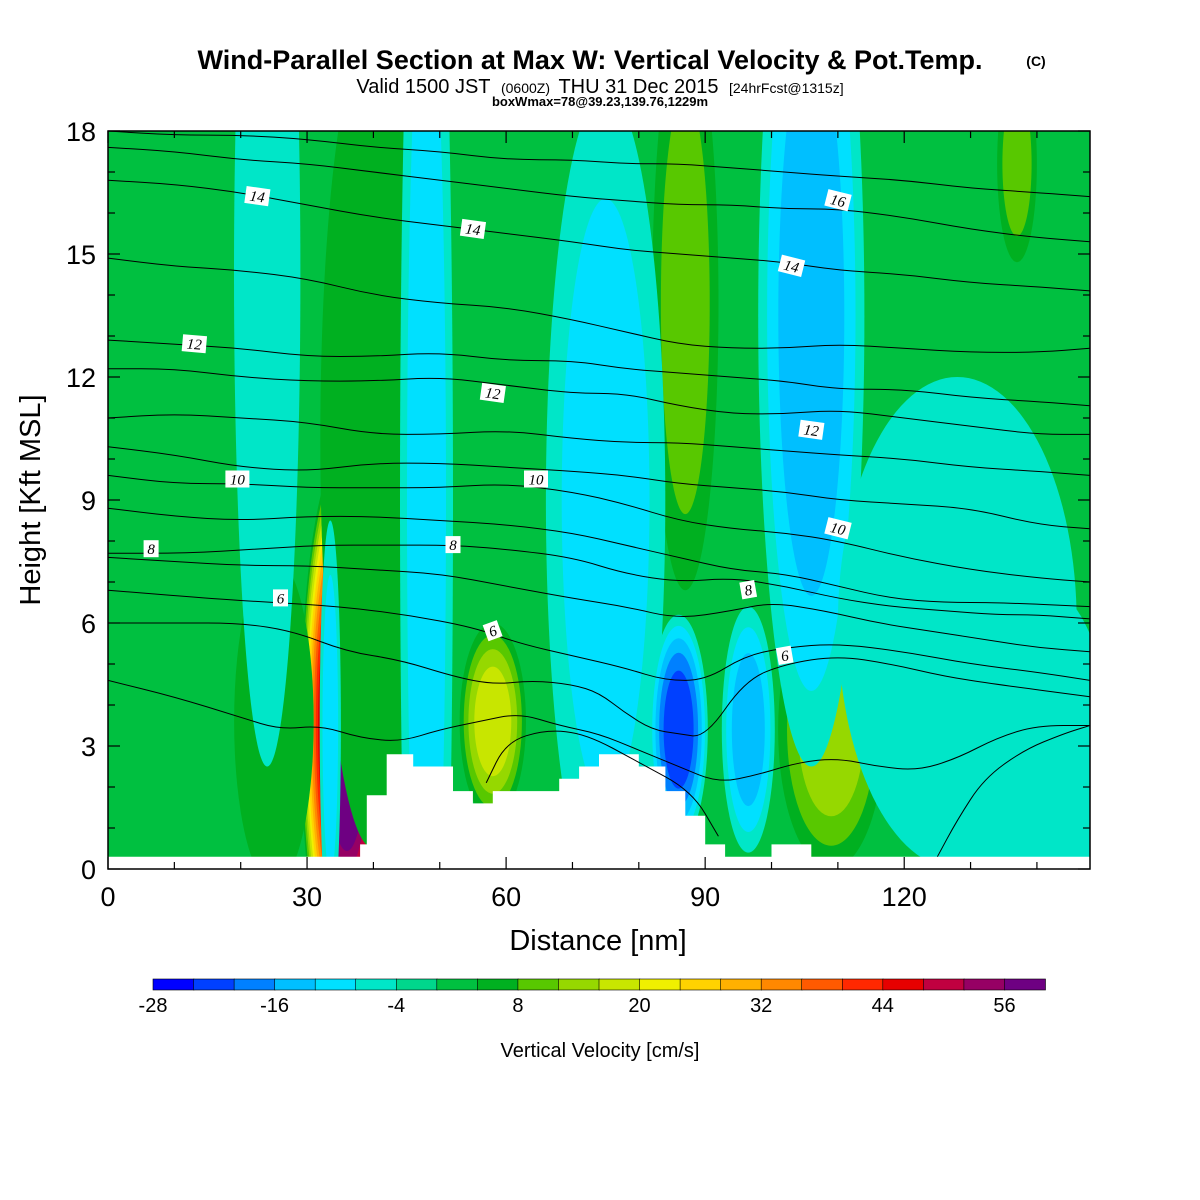 This screenshot has width=1200, height=1200. What do you see at coordinates (904, 897) in the screenshot?
I see `x-tick-label: 120` at bounding box center [904, 897].